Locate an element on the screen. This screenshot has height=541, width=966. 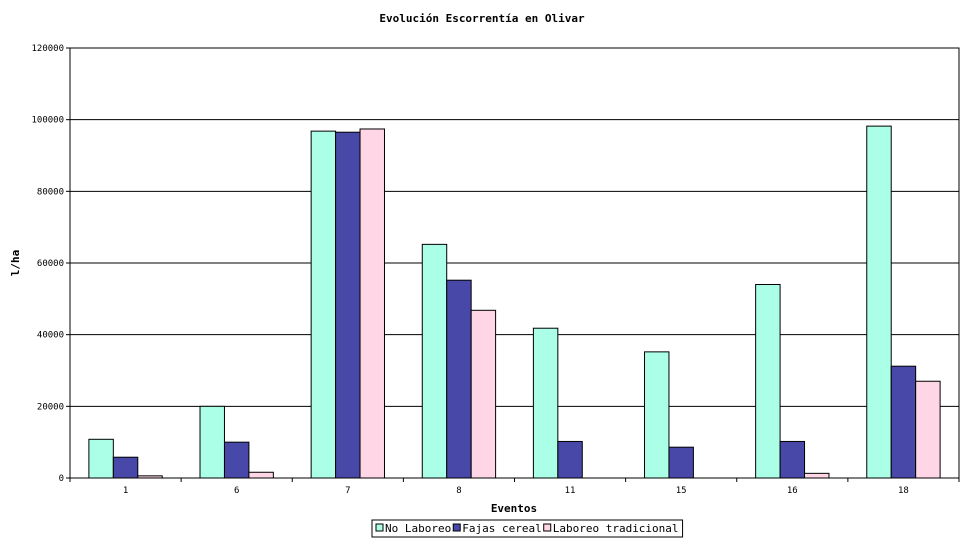
y-tick-label: 60000 is located at coordinates (50, 264).